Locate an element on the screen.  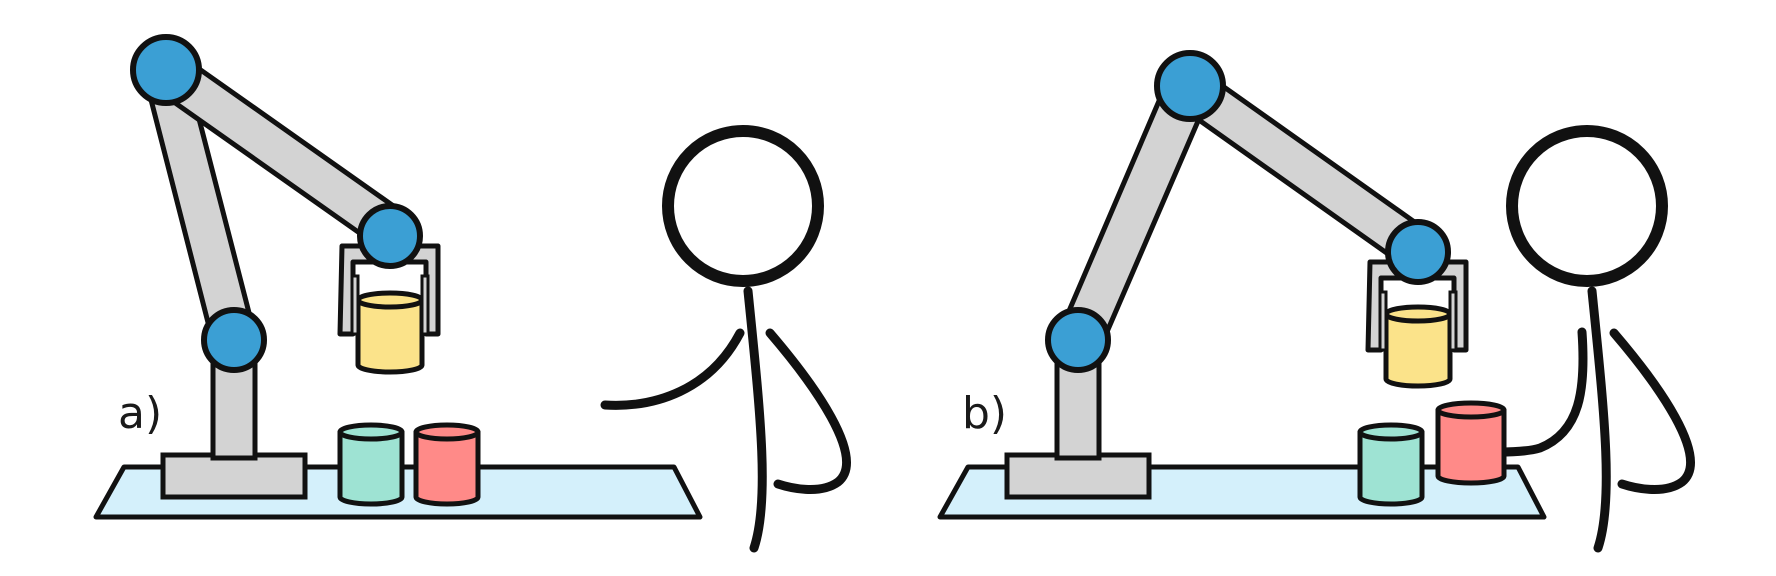
robot-base-a is located at coordinates (234, 476).